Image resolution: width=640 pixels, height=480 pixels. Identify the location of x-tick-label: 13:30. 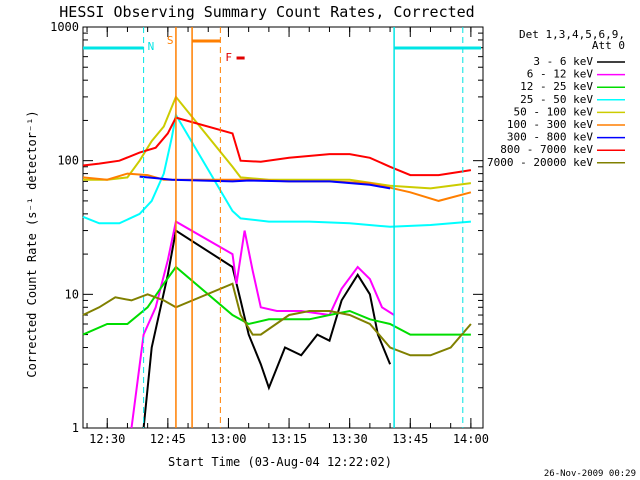
(350, 439).